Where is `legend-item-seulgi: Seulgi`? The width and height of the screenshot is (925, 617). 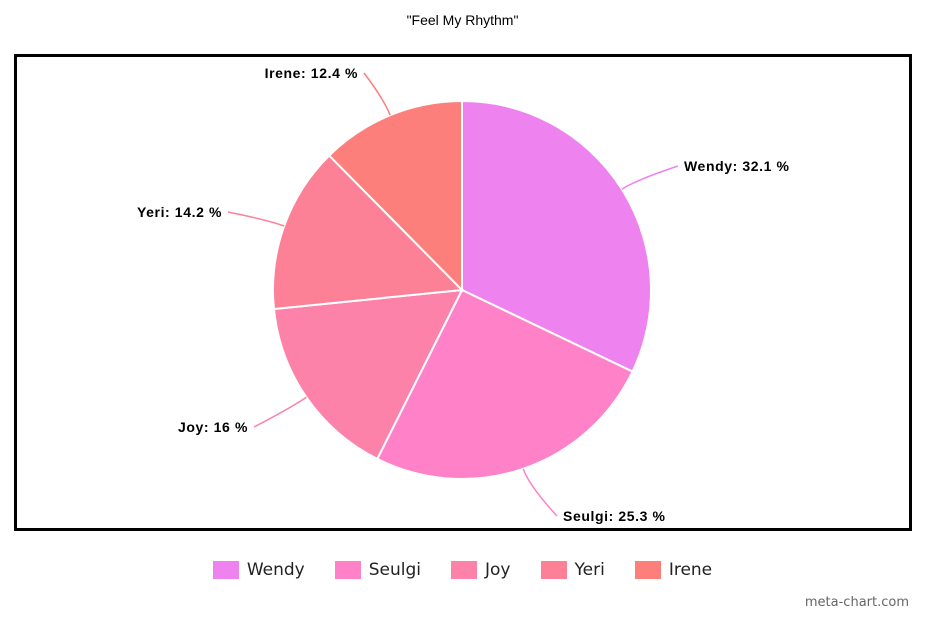
legend-item-seulgi: Seulgi is located at coordinates (378, 570).